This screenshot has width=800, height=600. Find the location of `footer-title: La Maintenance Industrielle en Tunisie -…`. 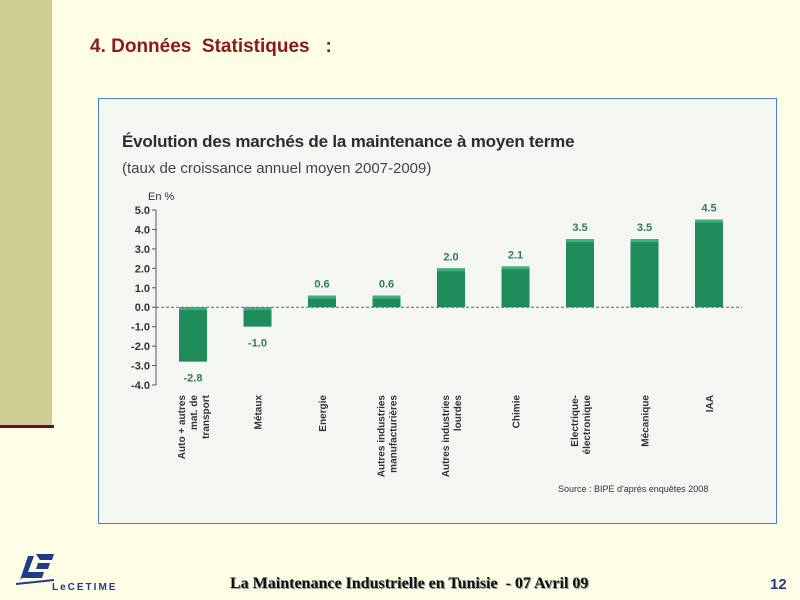

footer-title: La Maintenance Industrielle en Tunisie -… is located at coordinates (409, 583).